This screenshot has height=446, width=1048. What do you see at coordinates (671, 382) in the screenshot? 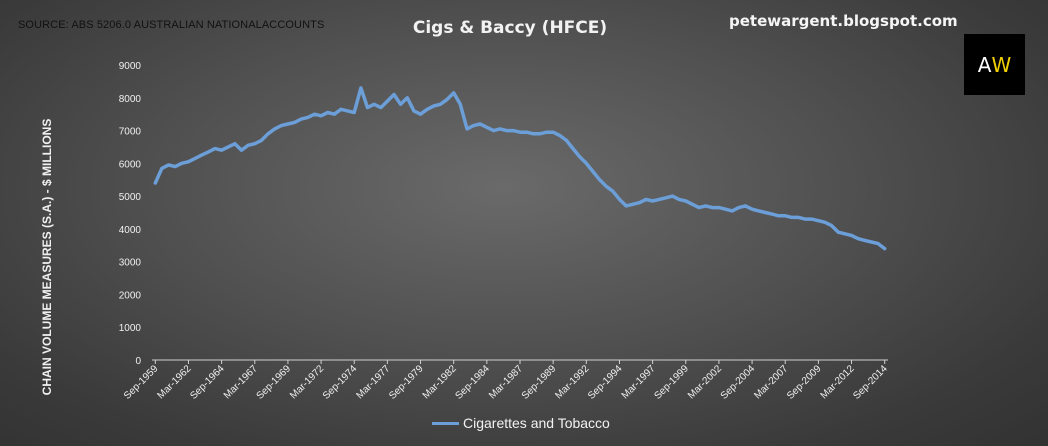
I see `x-tick-label: Sep-1999` at bounding box center [671, 382].